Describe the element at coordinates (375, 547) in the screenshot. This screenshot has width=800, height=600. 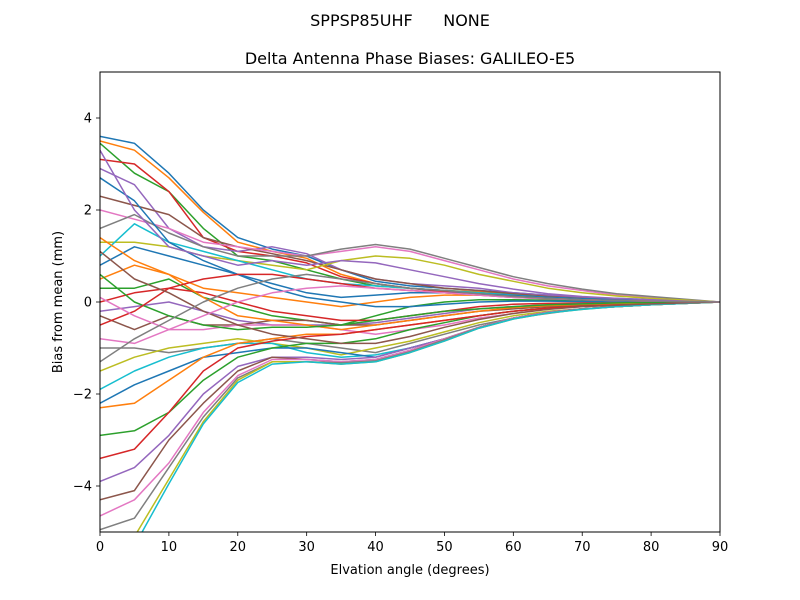
I see `x-tick-label: 40` at that location.